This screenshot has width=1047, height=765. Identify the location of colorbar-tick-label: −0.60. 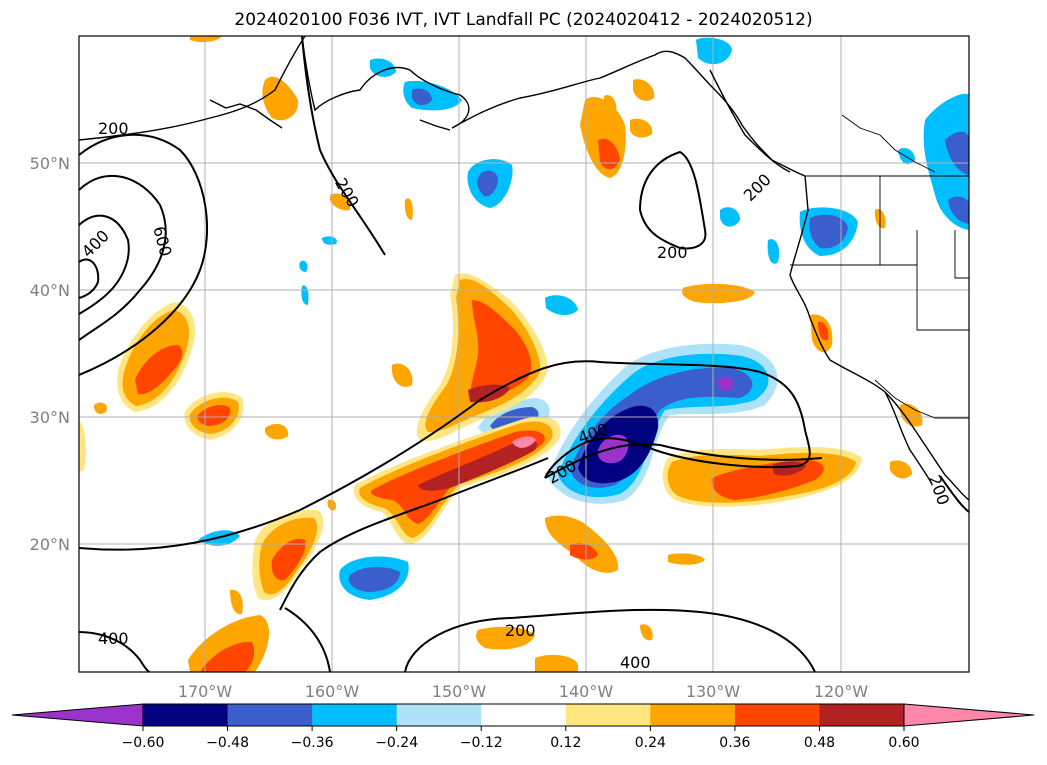
(143, 743).